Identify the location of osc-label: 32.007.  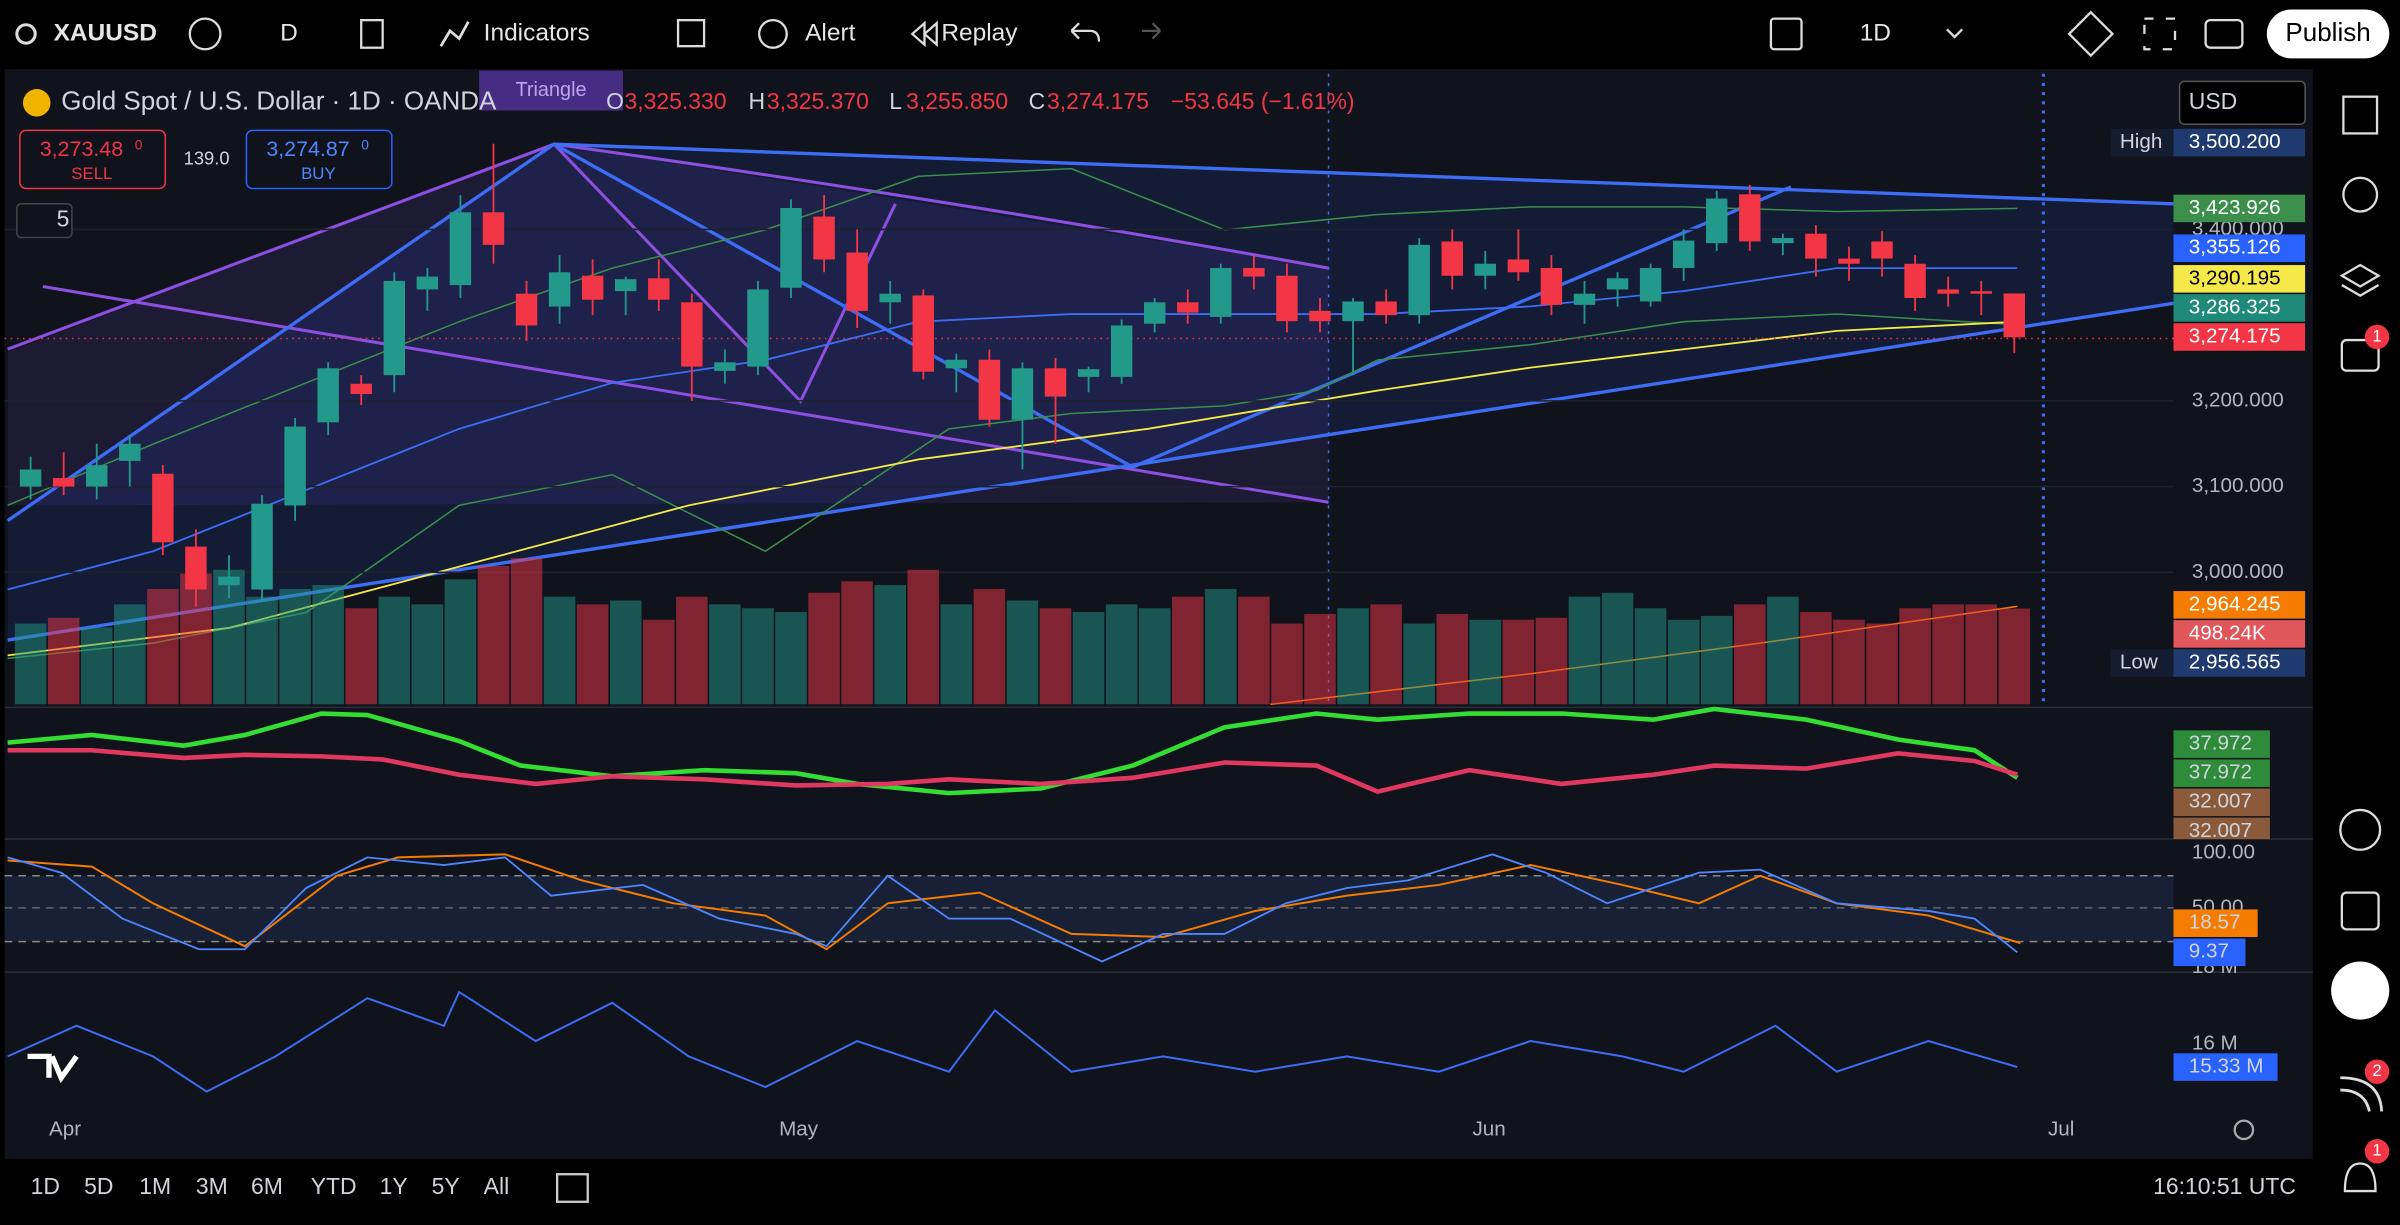
(2220, 801).